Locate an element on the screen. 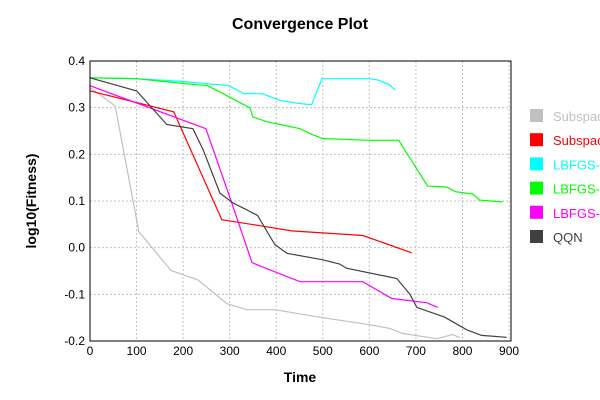  legend-label: QQN is located at coordinates (568, 237).